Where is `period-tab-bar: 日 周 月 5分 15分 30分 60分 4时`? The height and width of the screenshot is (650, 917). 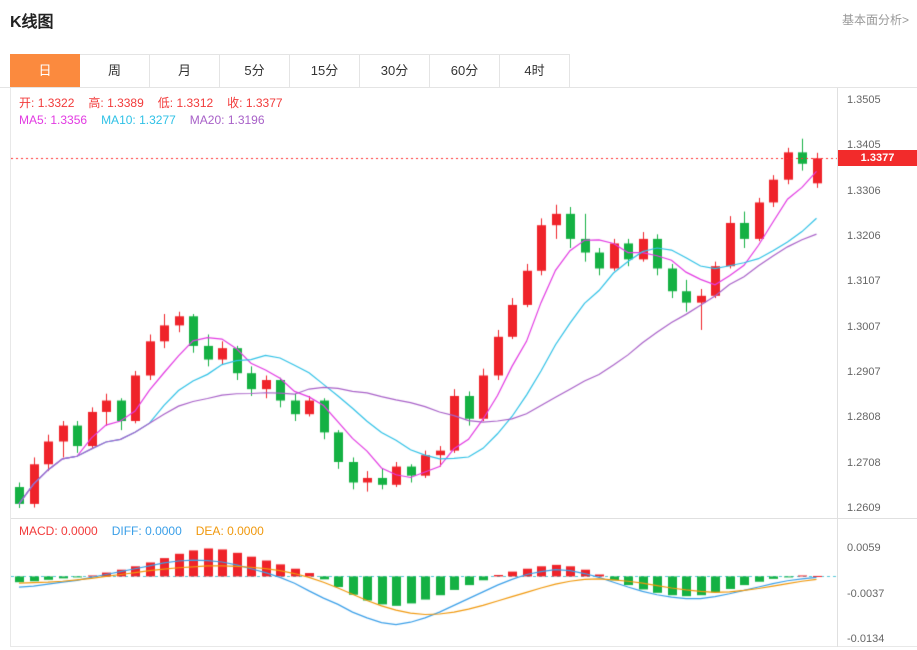 period-tab-bar: 日 周 月 5分 15分 30分 60分 4时 is located at coordinates (458, 71).